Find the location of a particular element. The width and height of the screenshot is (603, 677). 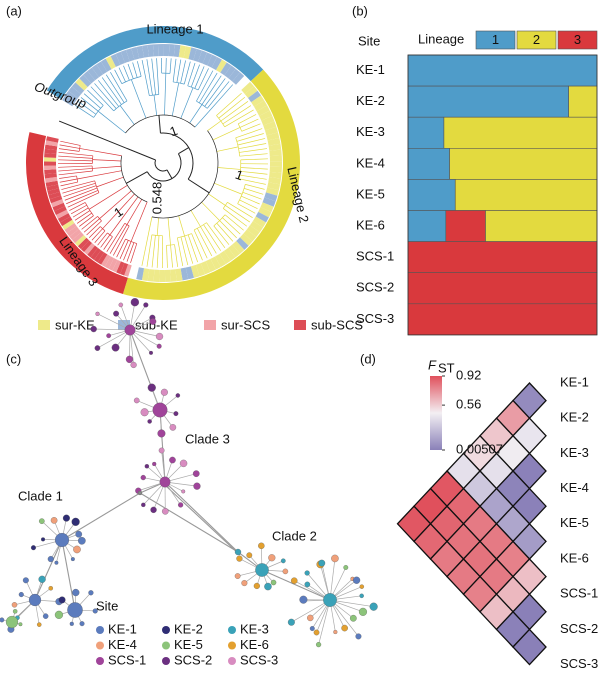

y-tick-label: KE-5 is located at coordinates (370, 193).